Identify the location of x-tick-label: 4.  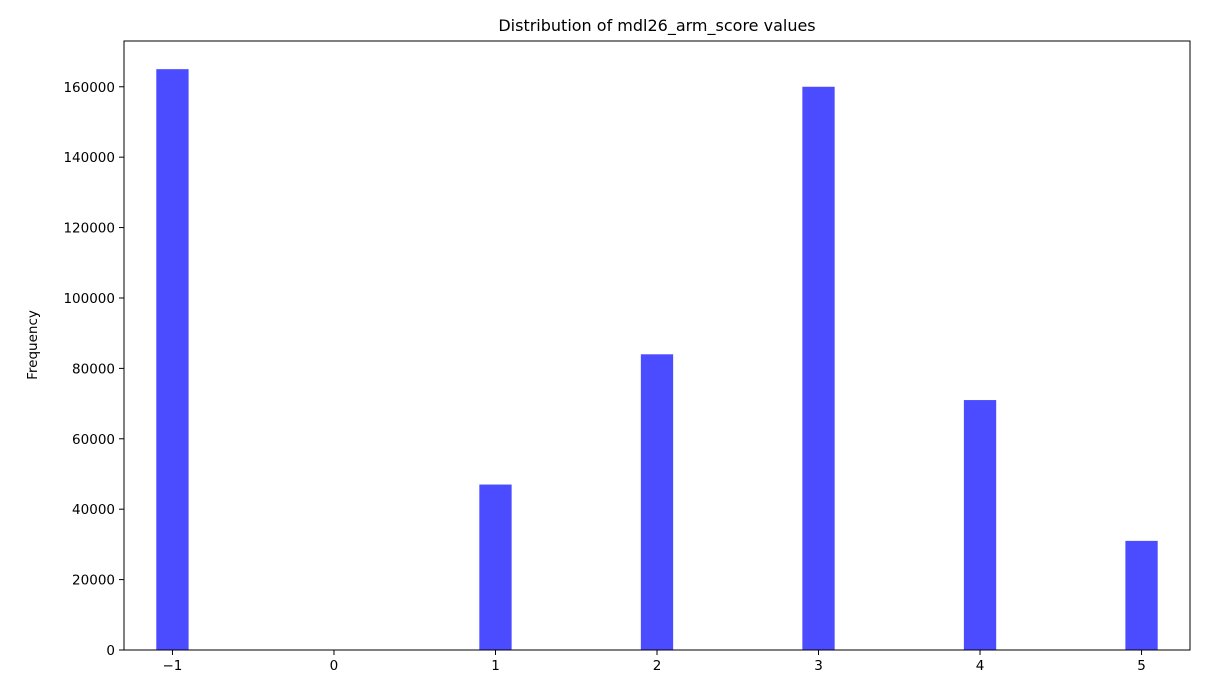
(980, 666).